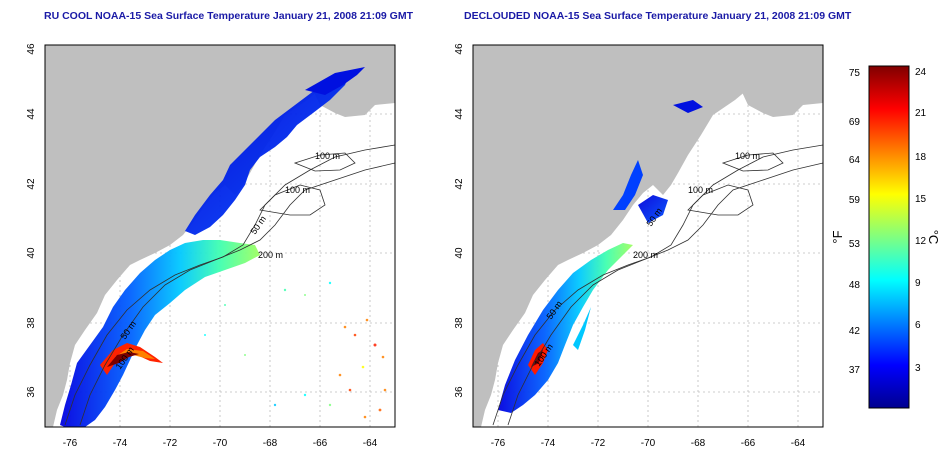  I want to click on left-y-axis: 36 38 40 42 44 46, so click(31, 220).